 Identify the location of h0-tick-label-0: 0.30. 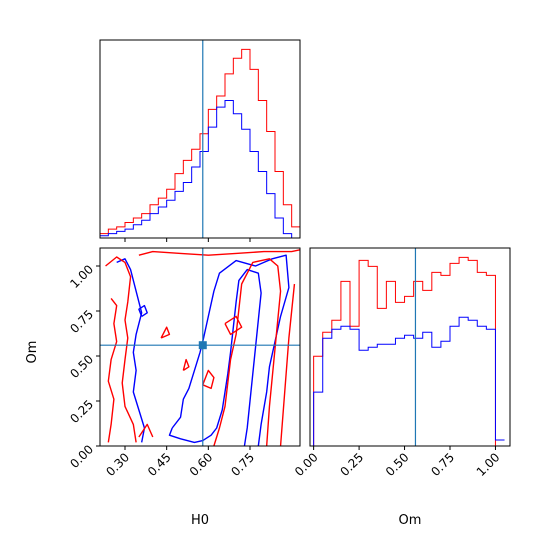
(117, 464).